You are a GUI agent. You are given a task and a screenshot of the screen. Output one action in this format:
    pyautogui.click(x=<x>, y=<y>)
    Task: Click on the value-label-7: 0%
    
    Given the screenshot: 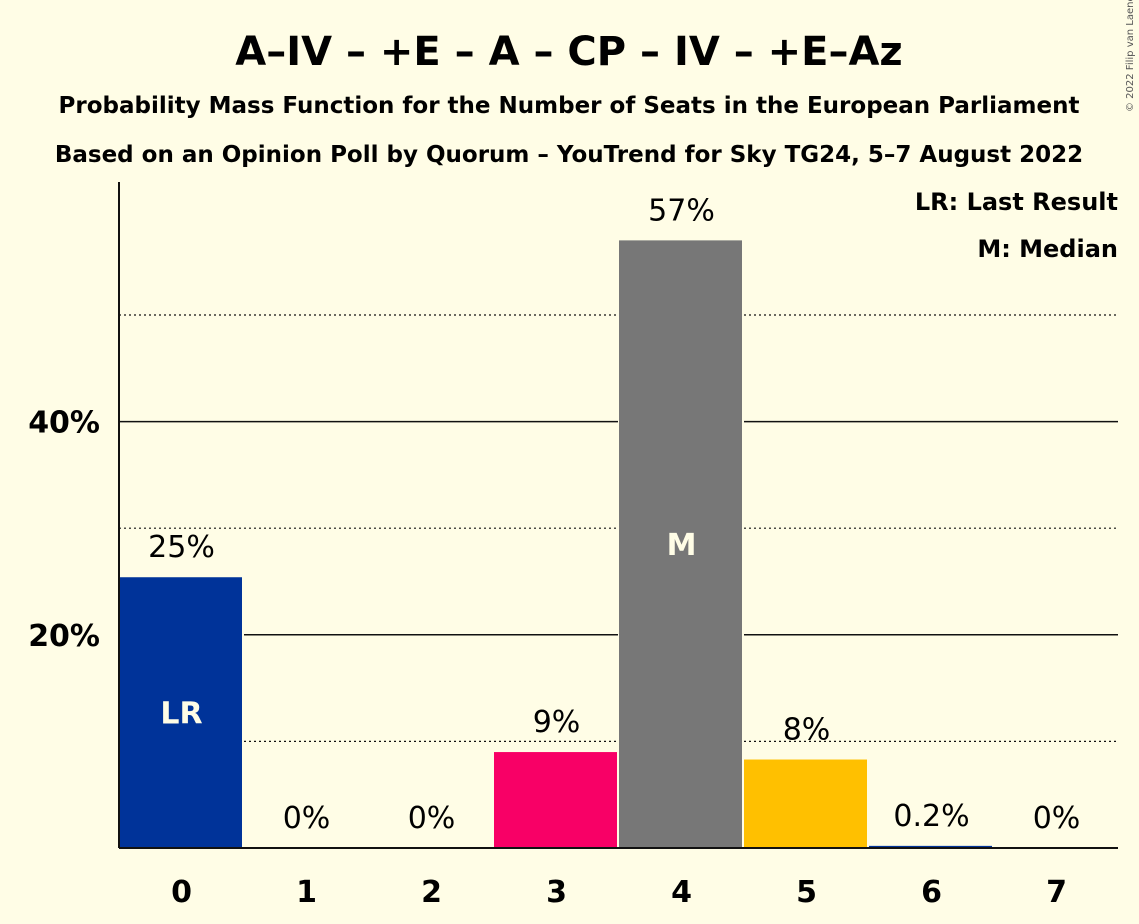 What is the action you would take?
    pyautogui.click(x=1057, y=818)
    